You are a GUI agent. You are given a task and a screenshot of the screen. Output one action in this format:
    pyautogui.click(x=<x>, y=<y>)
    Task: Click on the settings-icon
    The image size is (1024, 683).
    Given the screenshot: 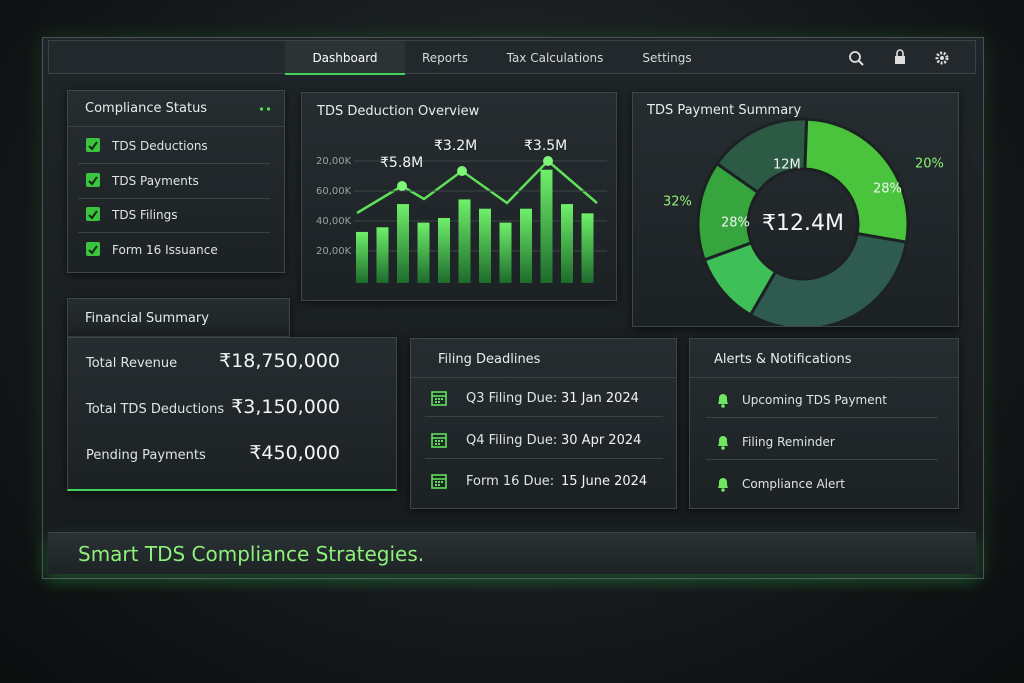 What is the action you would take?
    pyautogui.click(x=942, y=58)
    